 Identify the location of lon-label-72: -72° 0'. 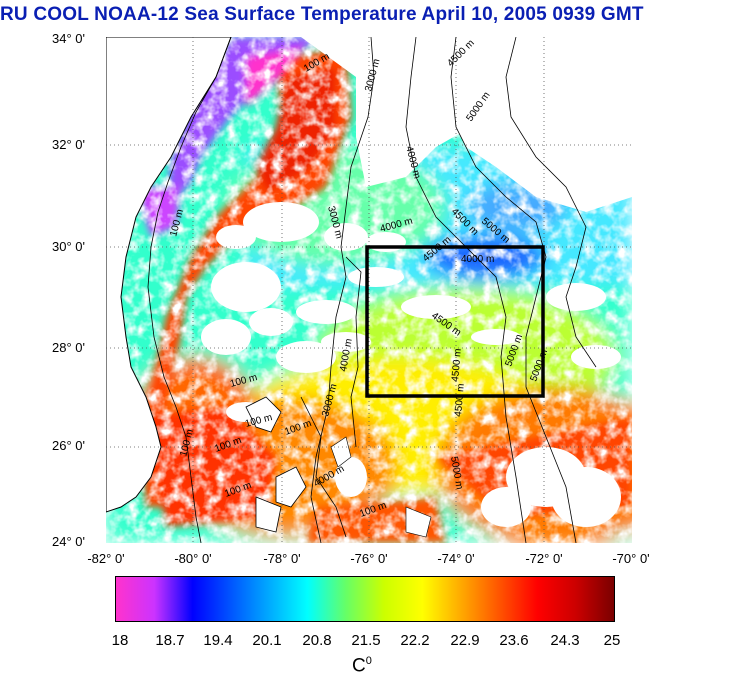
(544, 558).